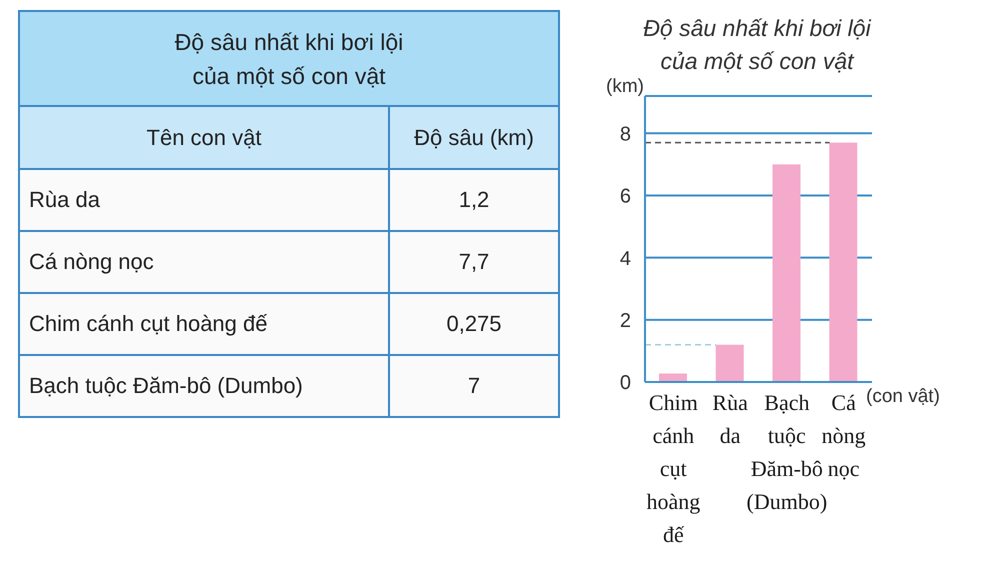 This screenshot has width=987, height=586. I want to click on category-label: Chim cánh cụt hoàng đế, so click(204, 324).